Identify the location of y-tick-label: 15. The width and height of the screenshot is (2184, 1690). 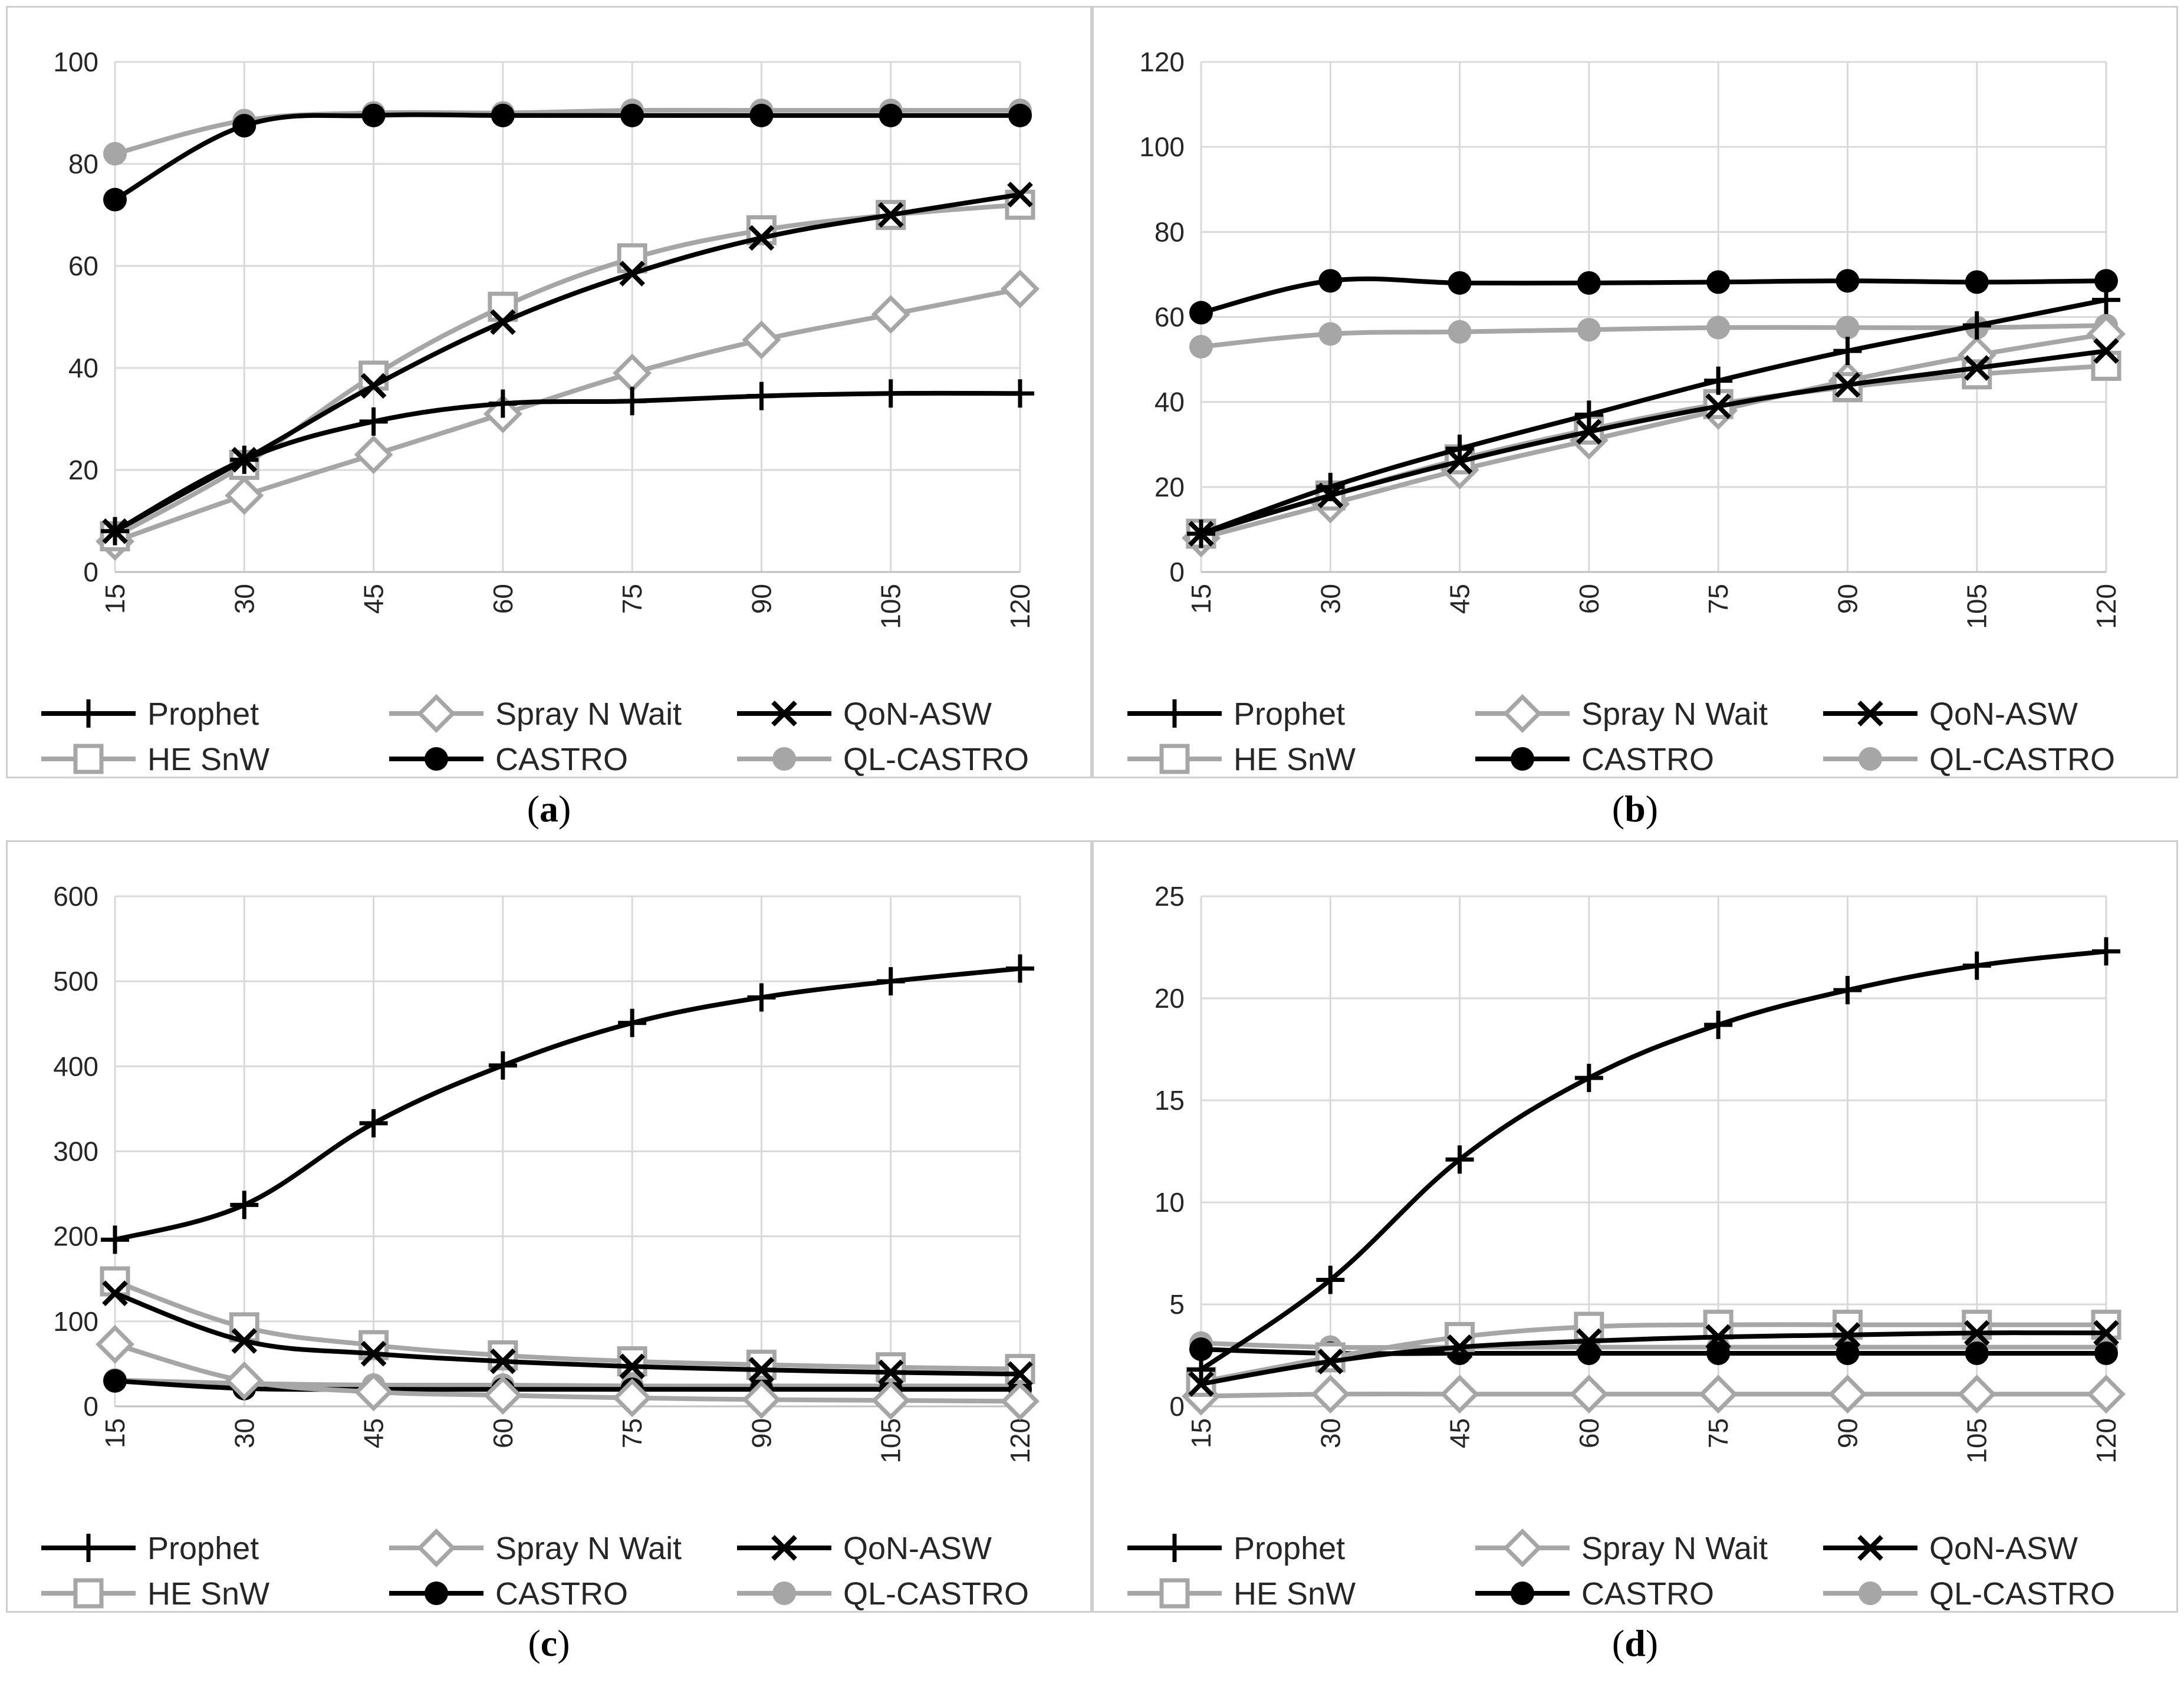
(1170, 1100).